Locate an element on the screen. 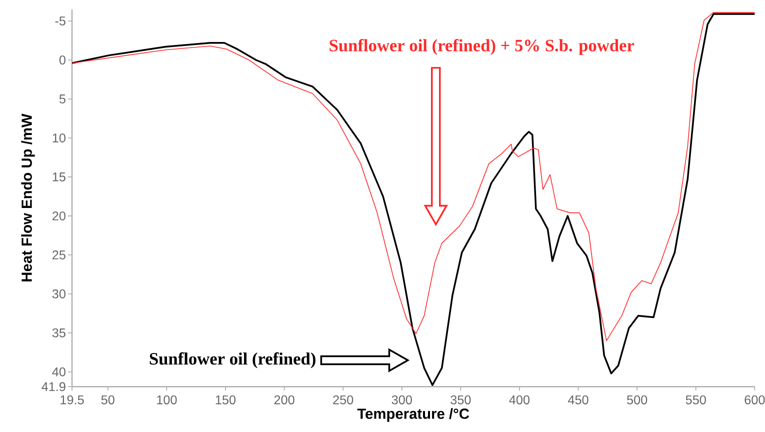 This screenshot has width=765, height=432. x-tick-label: 250 is located at coordinates (343, 399).